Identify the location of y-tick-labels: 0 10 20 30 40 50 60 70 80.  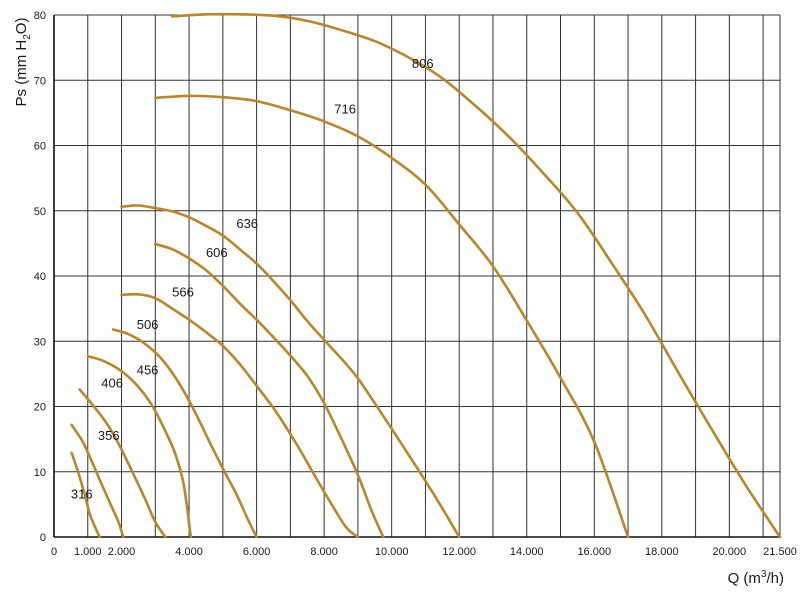
(40, 277).